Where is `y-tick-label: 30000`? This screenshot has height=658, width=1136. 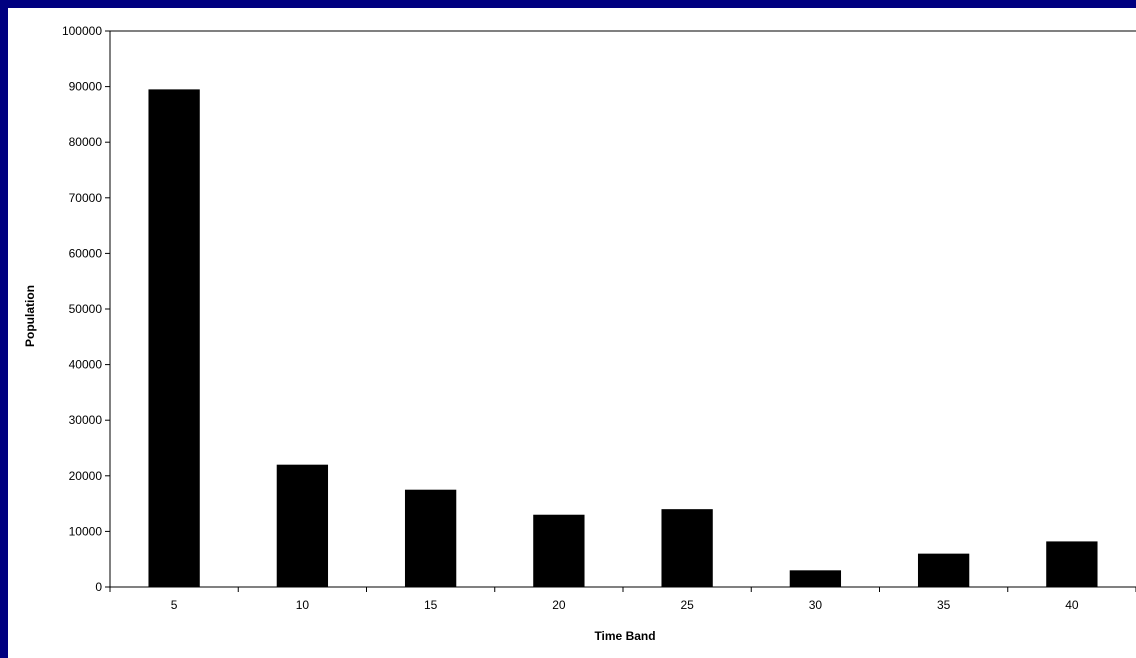 y-tick-label: 30000 is located at coordinates (86, 420).